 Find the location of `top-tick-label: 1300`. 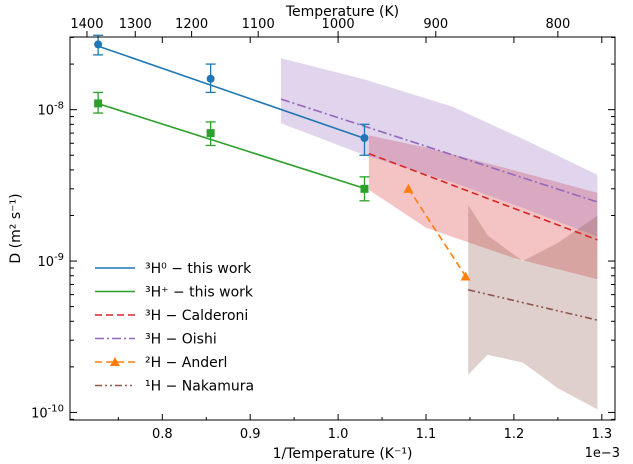

top-tick-label: 1300 is located at coordinates (135, 24).